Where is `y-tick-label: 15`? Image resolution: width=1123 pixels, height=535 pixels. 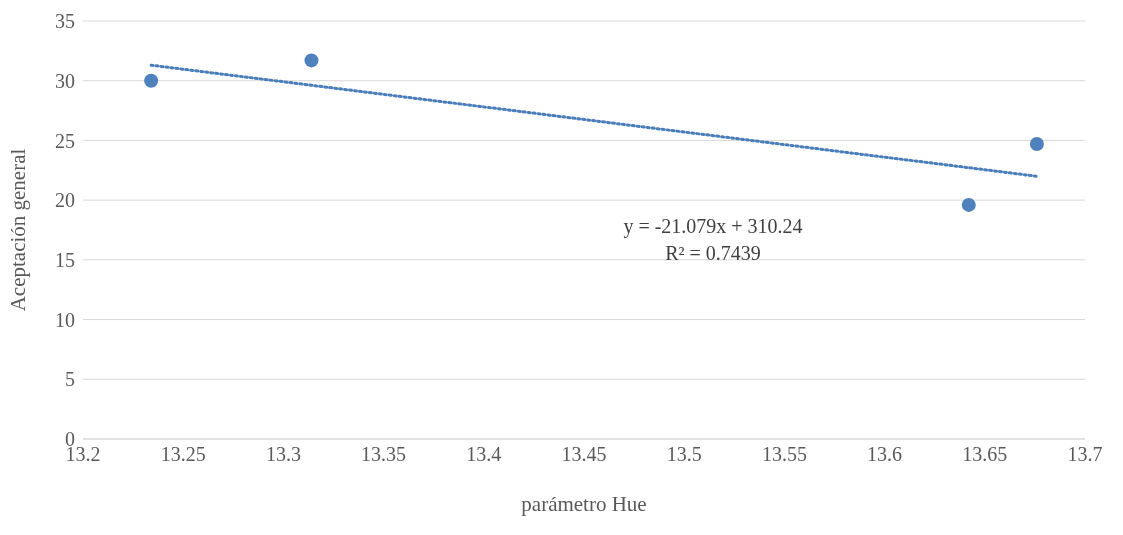
y-tick-label: 15 is located at coordinates (65, 259).